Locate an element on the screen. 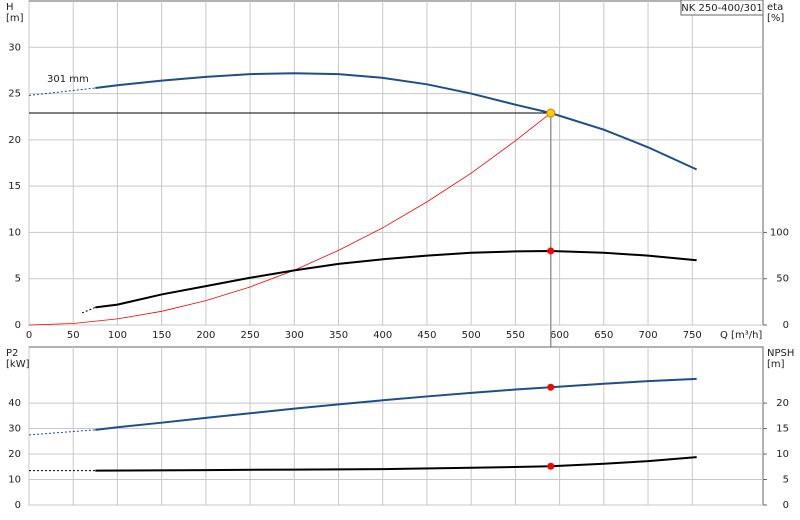 The width and height of the screenshot is (800, 520). y2-tick-label: 20 is located at coordinates (782, 403).